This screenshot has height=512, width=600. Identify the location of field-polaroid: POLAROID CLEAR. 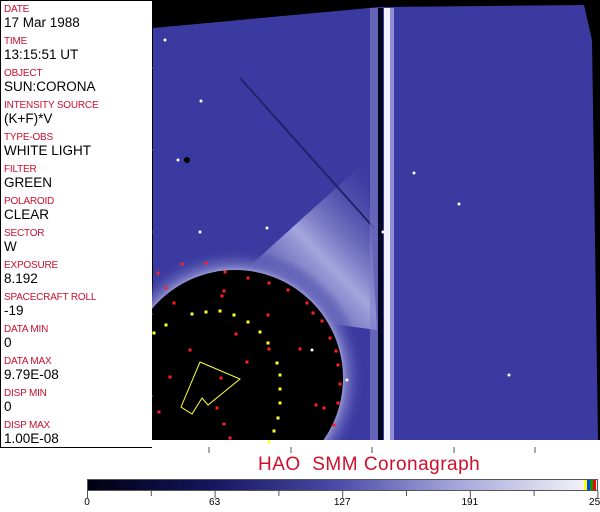
(29, 209).